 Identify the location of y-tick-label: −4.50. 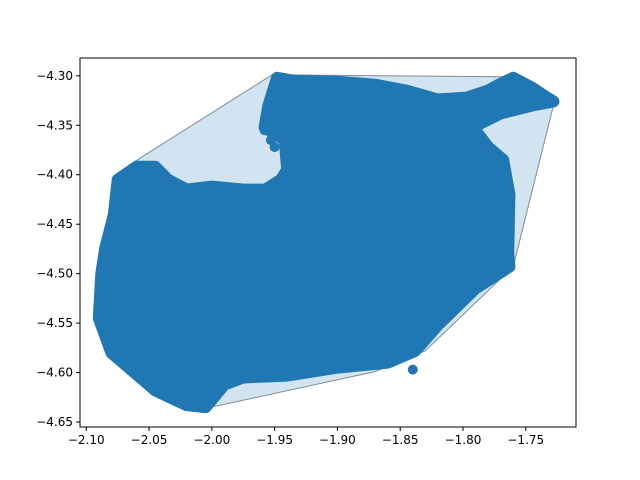
(54, 274).